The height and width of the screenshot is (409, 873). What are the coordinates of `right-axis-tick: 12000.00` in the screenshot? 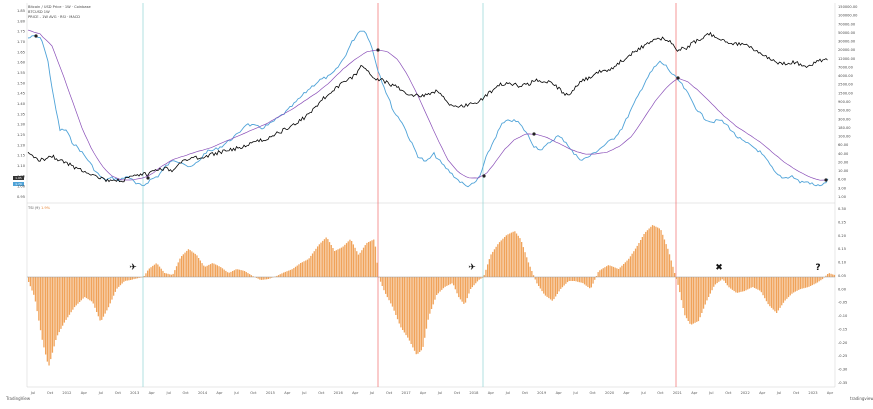 It's located at (847, 59).